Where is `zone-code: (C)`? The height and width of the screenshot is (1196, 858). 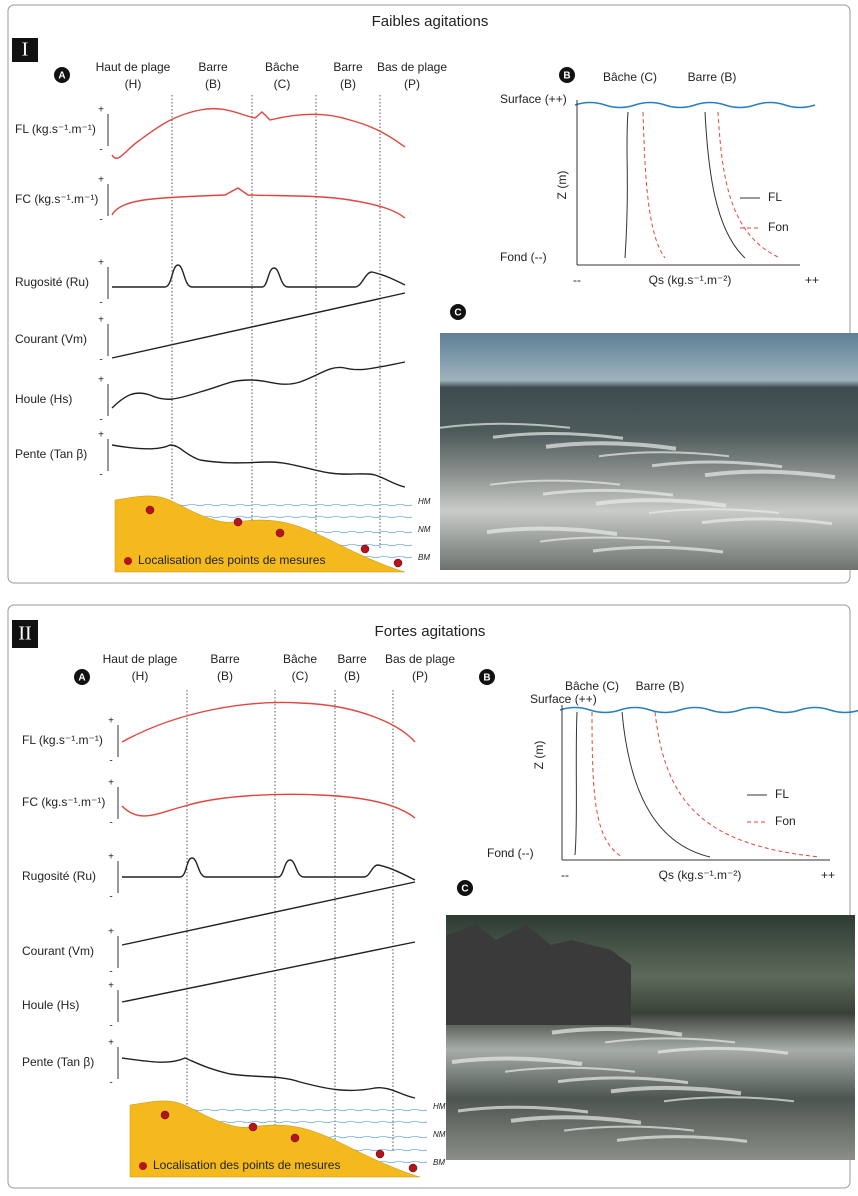
zone-code: (C) is located at coordinates (282, 84).